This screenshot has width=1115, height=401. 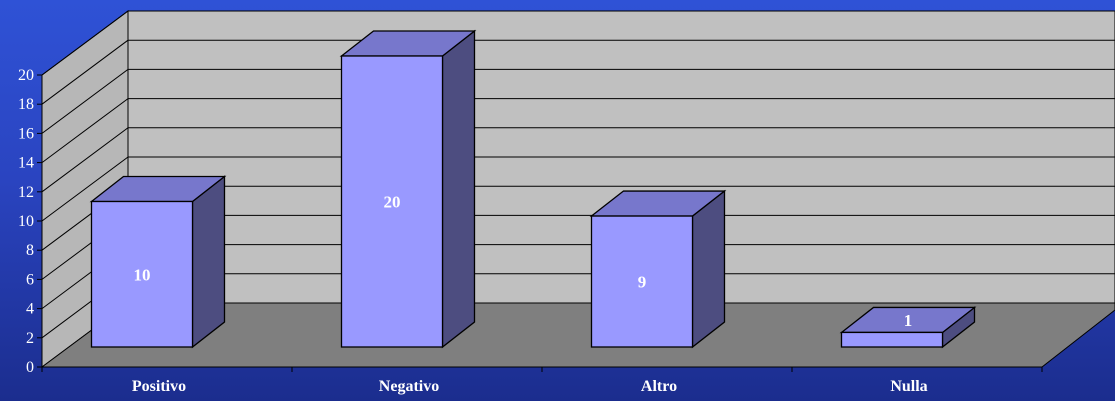 What do you see at coordinates (908, 320) in the screenshot?
I see `data-label: 1` at bounding box center [908, 320].